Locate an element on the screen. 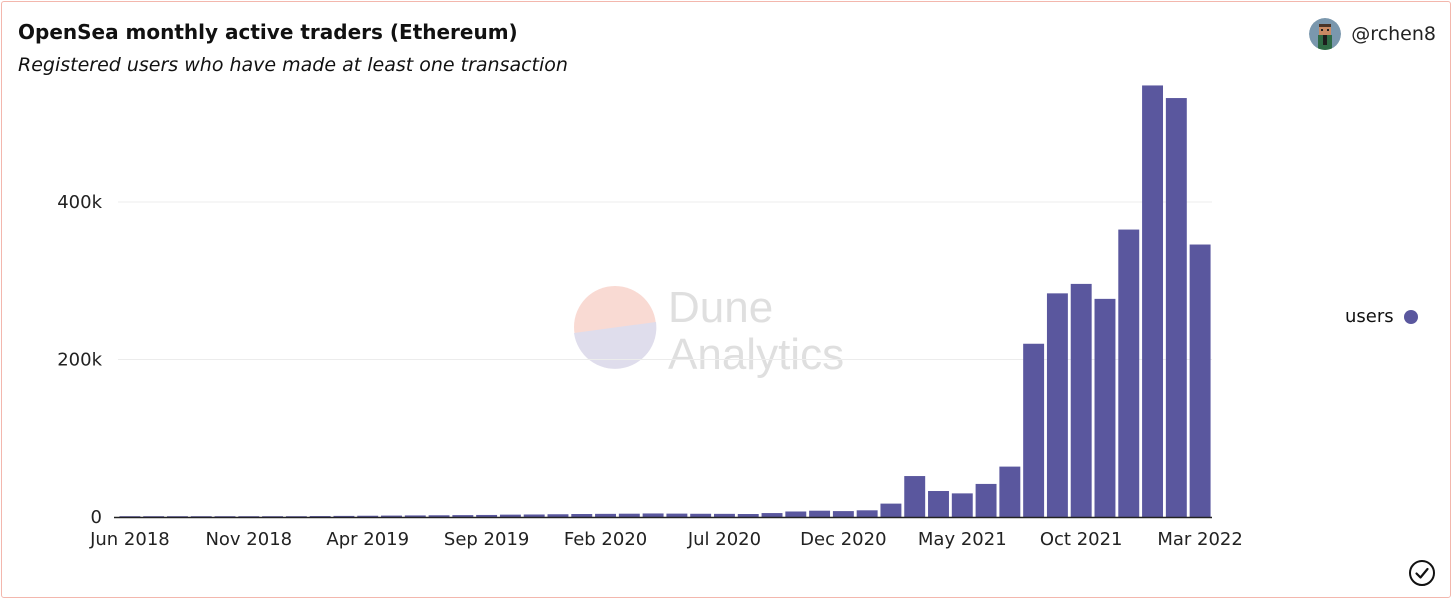 The image size is (1456, 603). x-tick-label: Mar 2022 is located at coordinates (1200, 539).